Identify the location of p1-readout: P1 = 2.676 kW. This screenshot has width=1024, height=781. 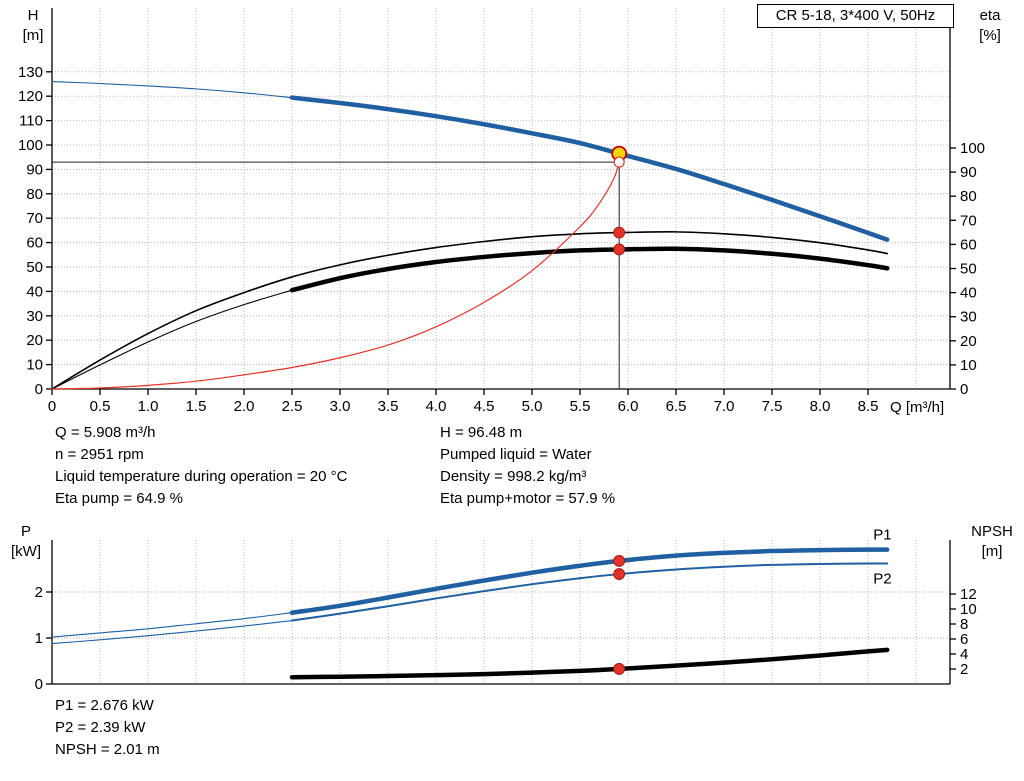
(104, 705).